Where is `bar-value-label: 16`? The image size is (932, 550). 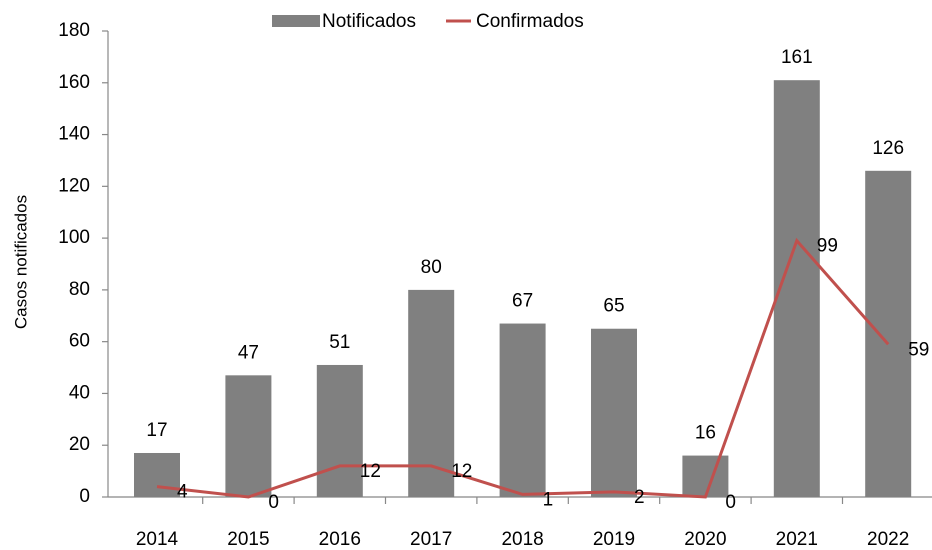
bar-value-label: 16 is located at coordinates (705, 433).